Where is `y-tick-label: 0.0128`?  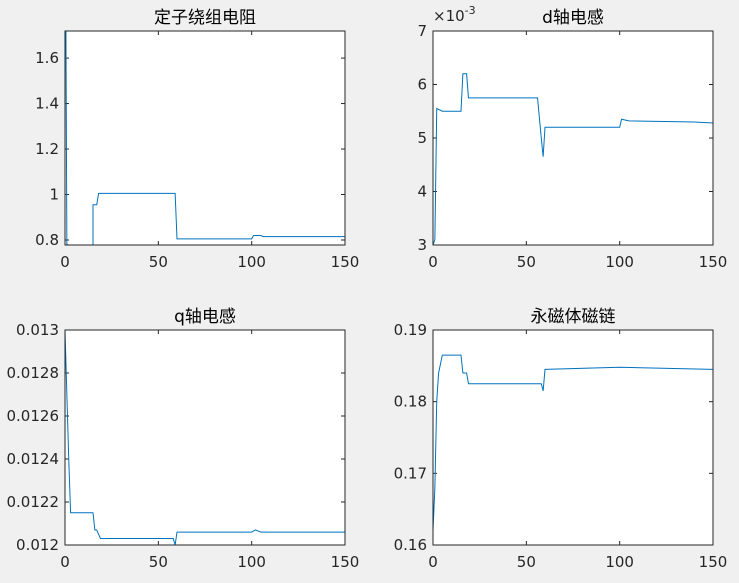 y-tick-label: 0.0128 is located at coordinates (33, 373).